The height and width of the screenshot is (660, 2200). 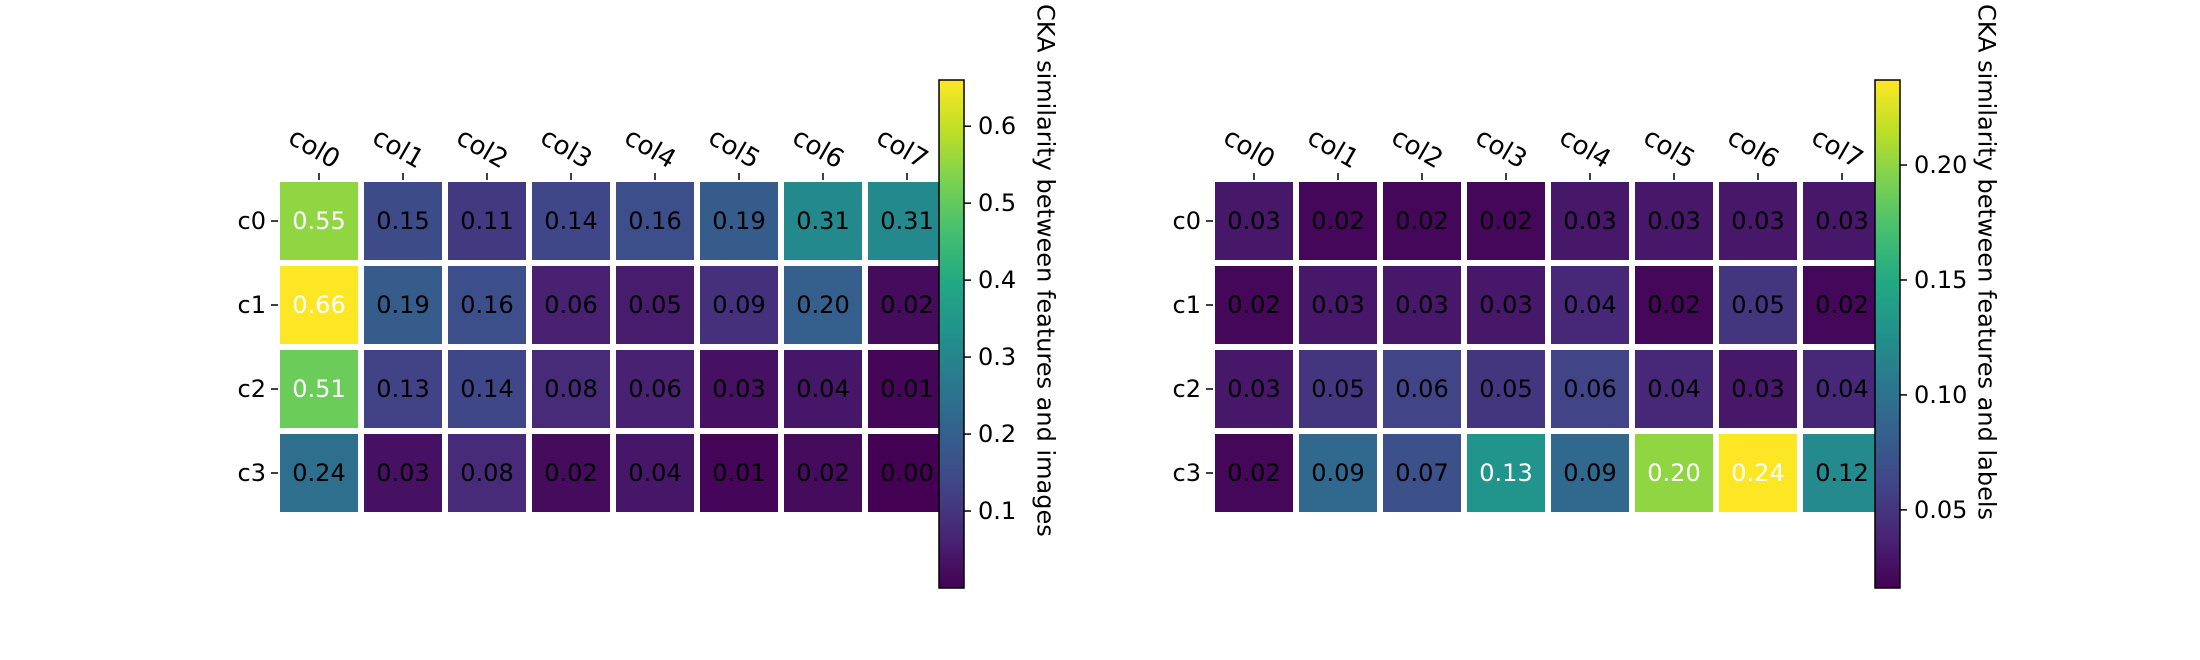 What do you see at coordinates (1940, 395) in the screenshot?
I see `colorbar-tick-label: 0.10` at bounding box center [1940, 395].